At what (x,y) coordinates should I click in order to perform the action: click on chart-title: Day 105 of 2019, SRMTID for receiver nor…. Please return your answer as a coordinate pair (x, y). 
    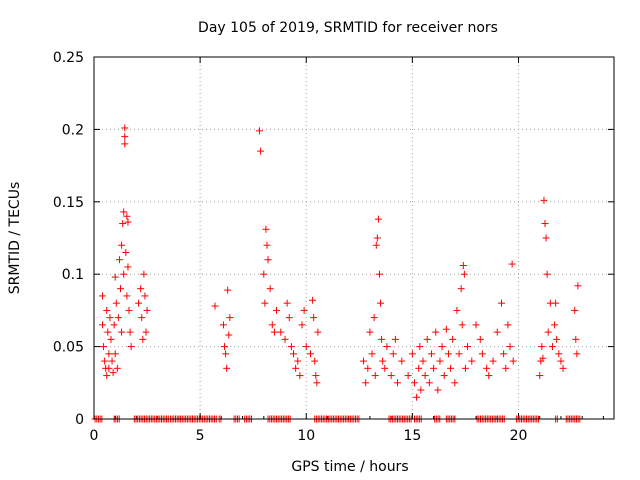
    Looking at the image, I should click on (348, 28).